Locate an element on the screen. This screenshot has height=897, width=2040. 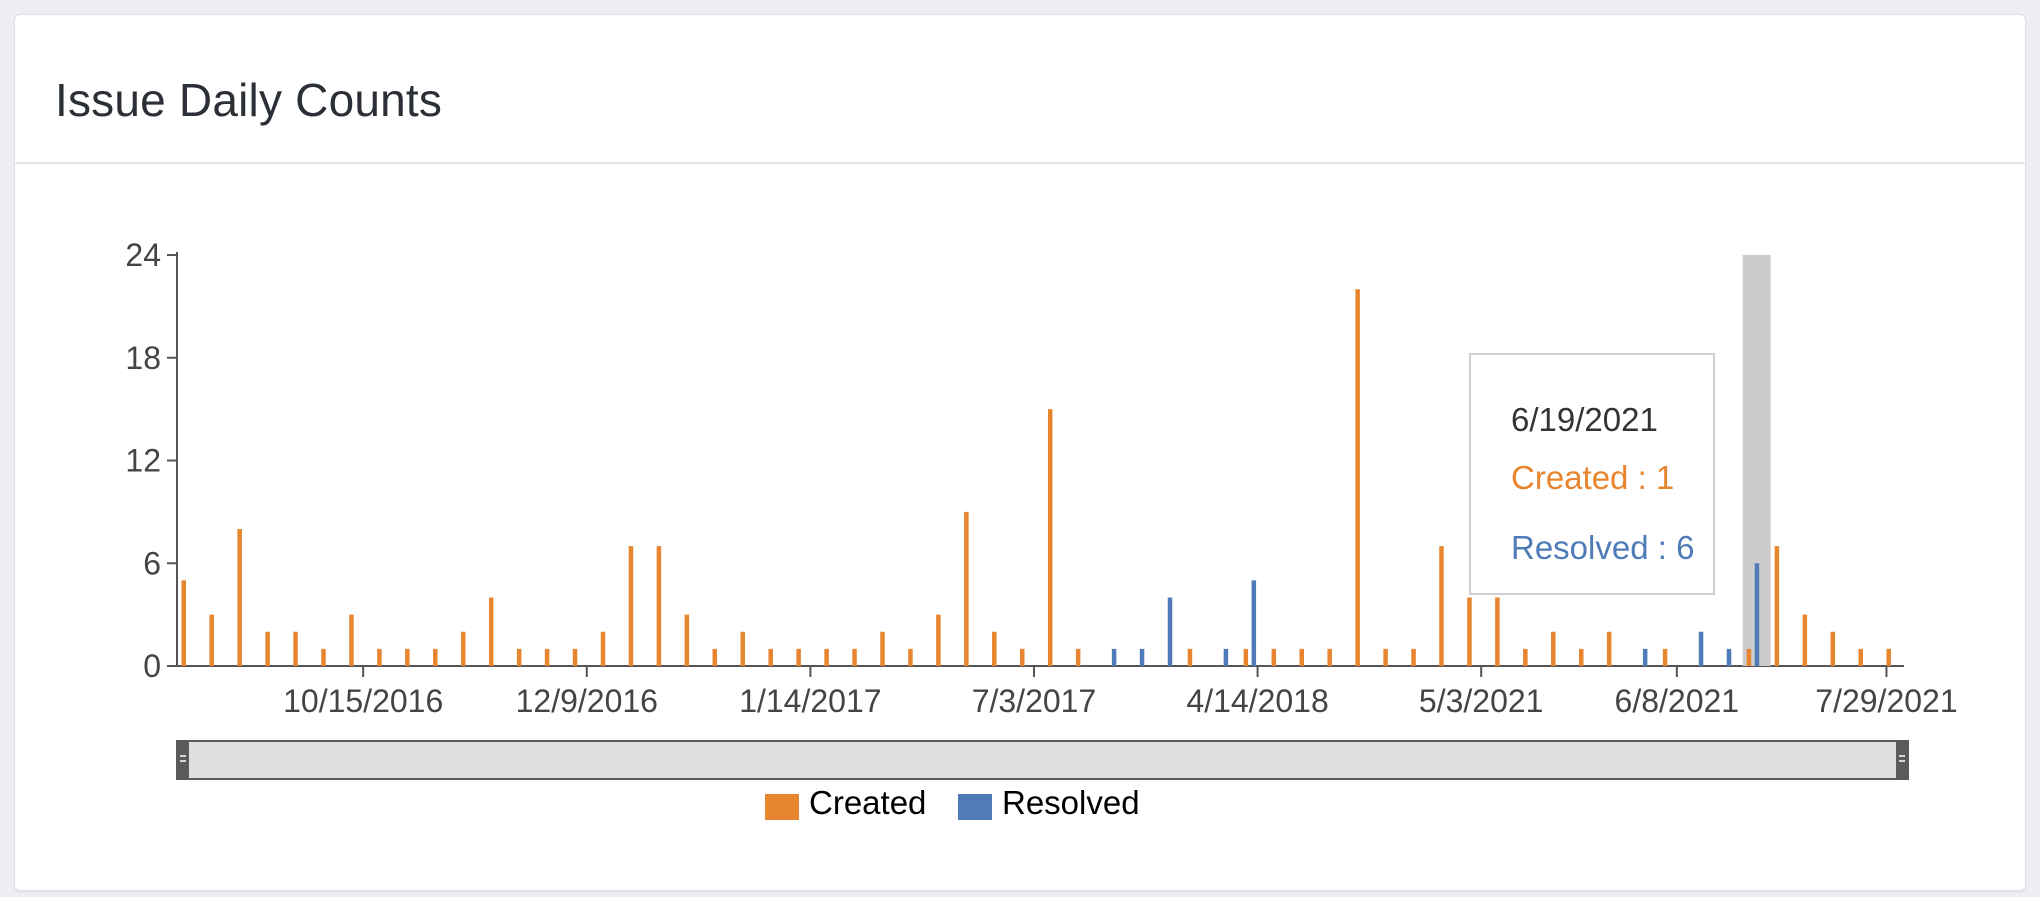
range-navigator is located at coordinates (1042, 760).